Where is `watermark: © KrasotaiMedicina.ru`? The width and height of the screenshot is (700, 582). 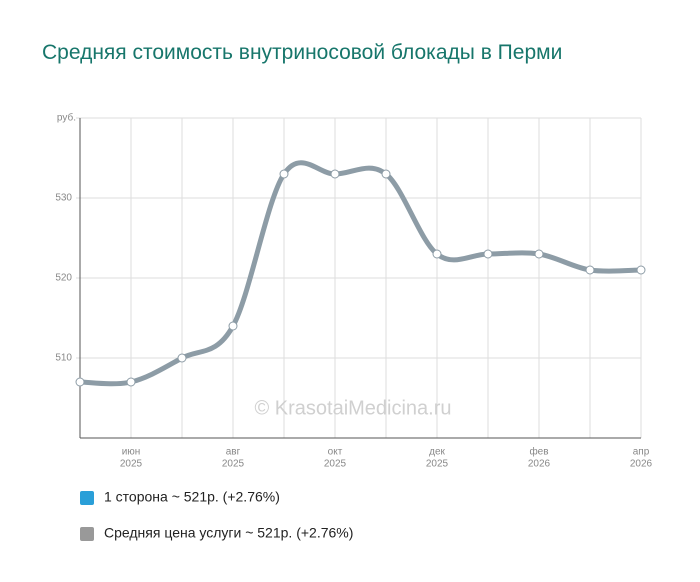
watermark: © KrasotaiMedicina.ru is located at coordinates (352, 408).